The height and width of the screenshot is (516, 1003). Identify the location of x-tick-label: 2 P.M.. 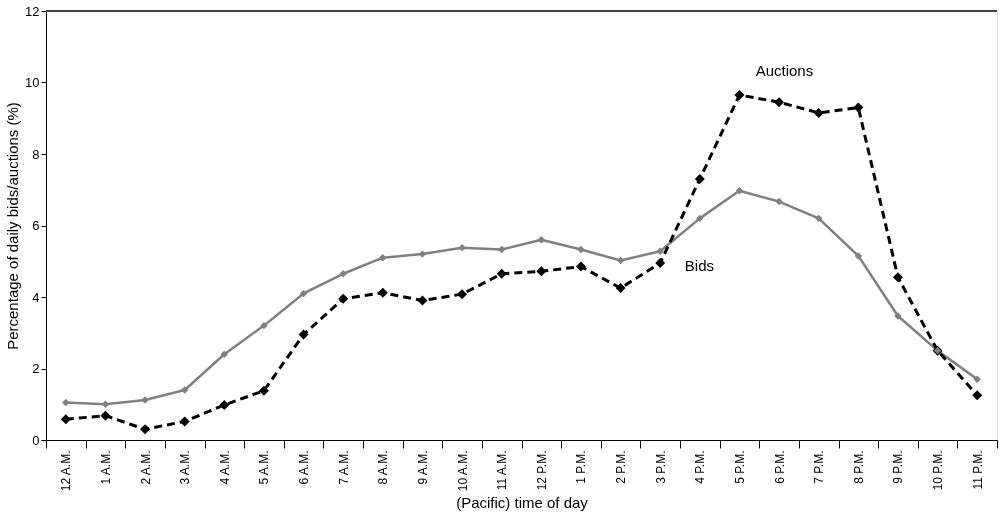
(621, 467).